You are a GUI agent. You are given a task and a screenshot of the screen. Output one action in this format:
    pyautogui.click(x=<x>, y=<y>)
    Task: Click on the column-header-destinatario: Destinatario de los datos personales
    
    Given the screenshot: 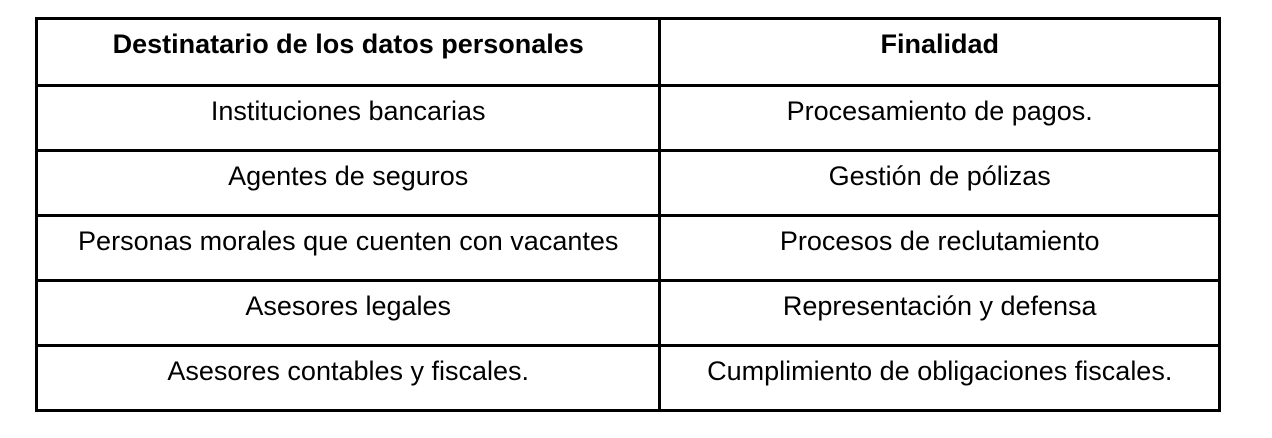 What is the action you would take?
    pyautogui.click(x=348, y=52)
    